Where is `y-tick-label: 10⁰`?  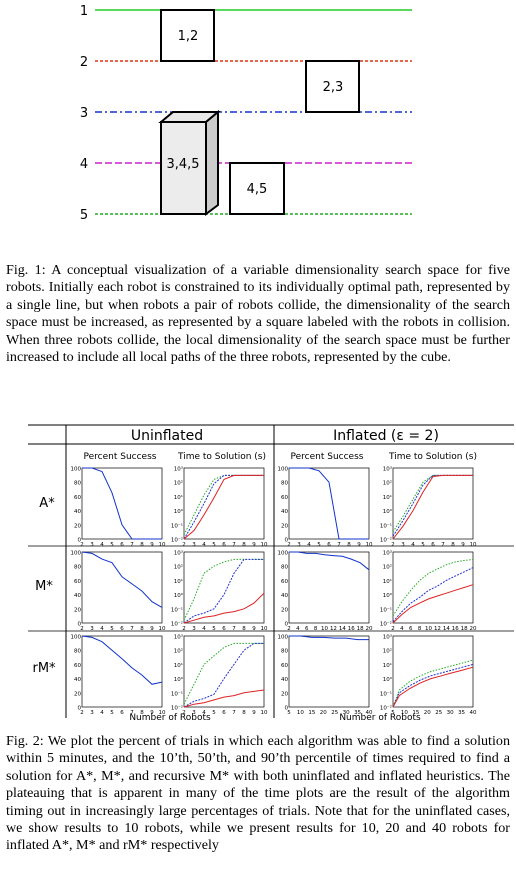 y-tick-label: 10⁰ is located at coordinates (179, 595).